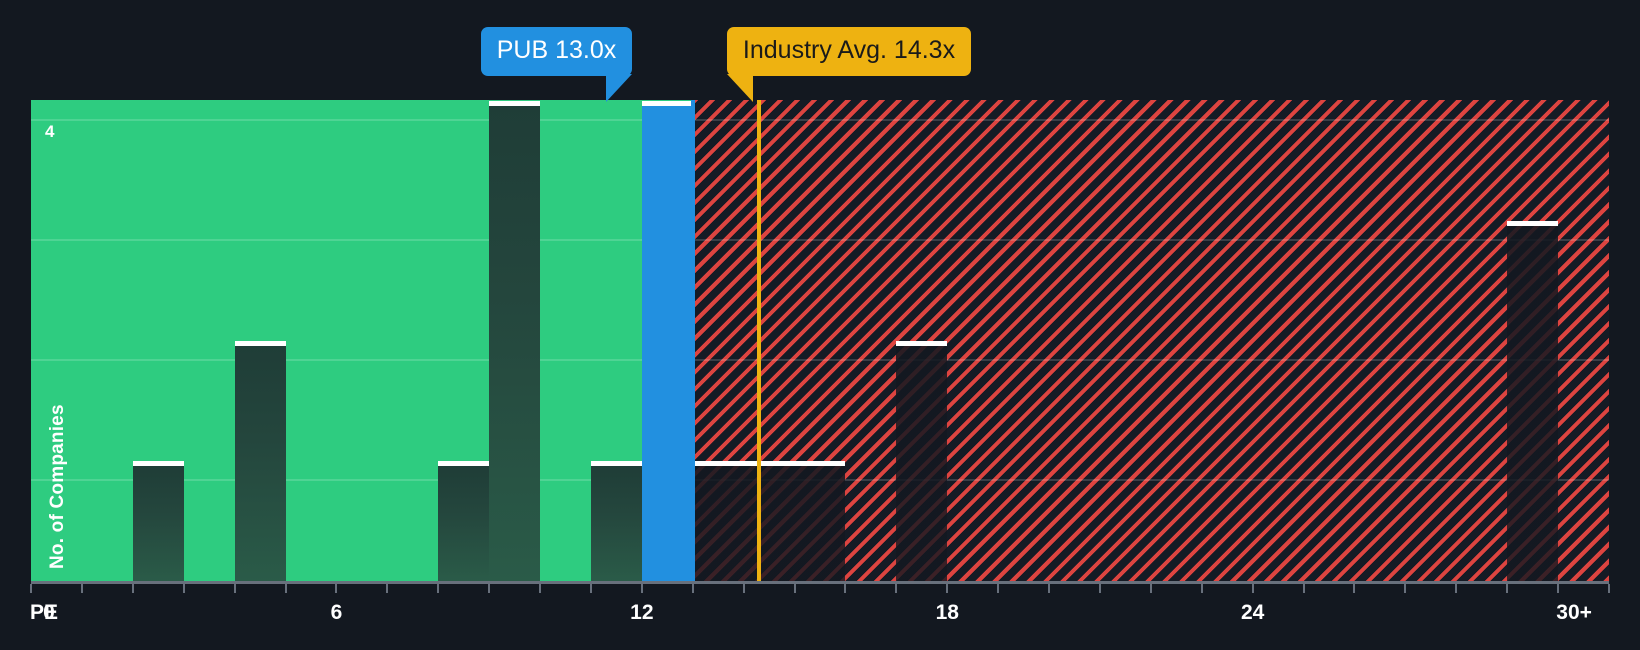  I want to click on x-axis-tick-label: 6, so click(336, 612).